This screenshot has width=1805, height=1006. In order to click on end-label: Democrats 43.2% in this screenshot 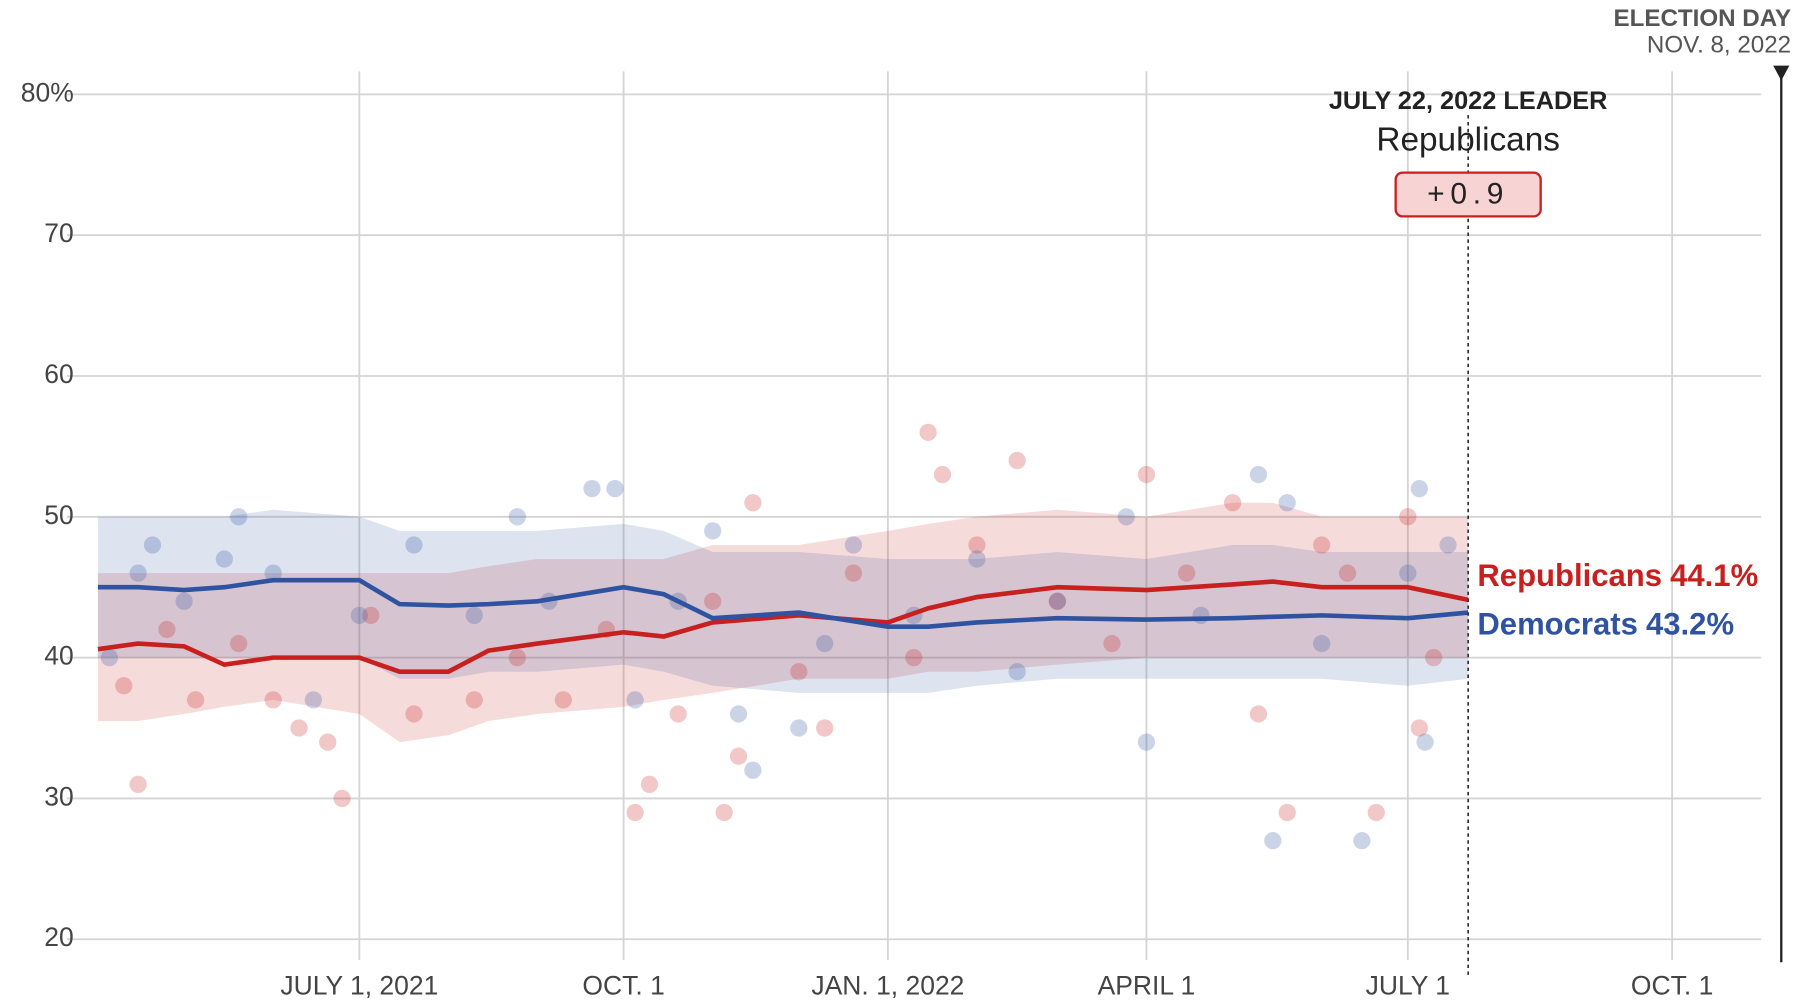, I will do `click(1605, 624)`.